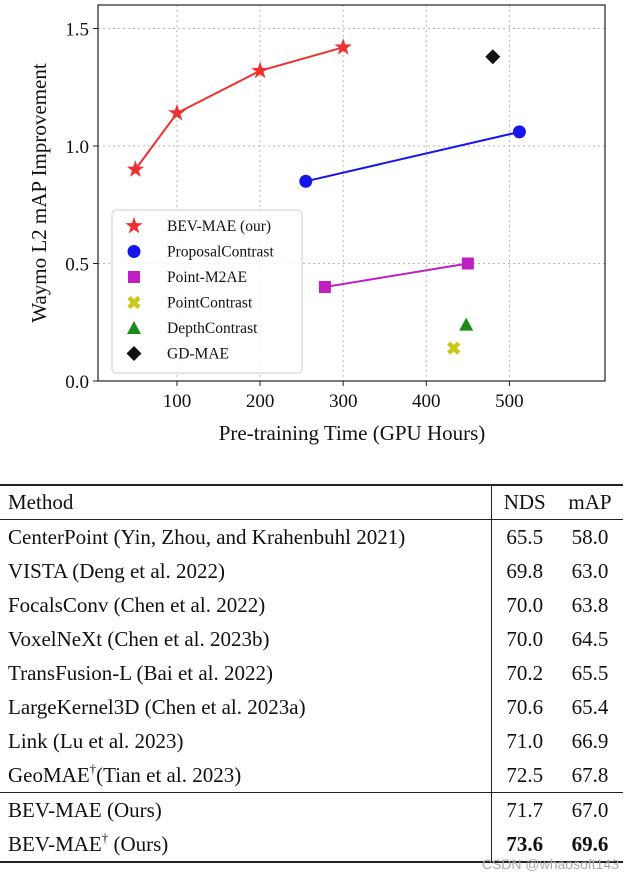 This screenshot has height=876, width=627. I want to click on cell-map: 64.5, so click(590, 638).